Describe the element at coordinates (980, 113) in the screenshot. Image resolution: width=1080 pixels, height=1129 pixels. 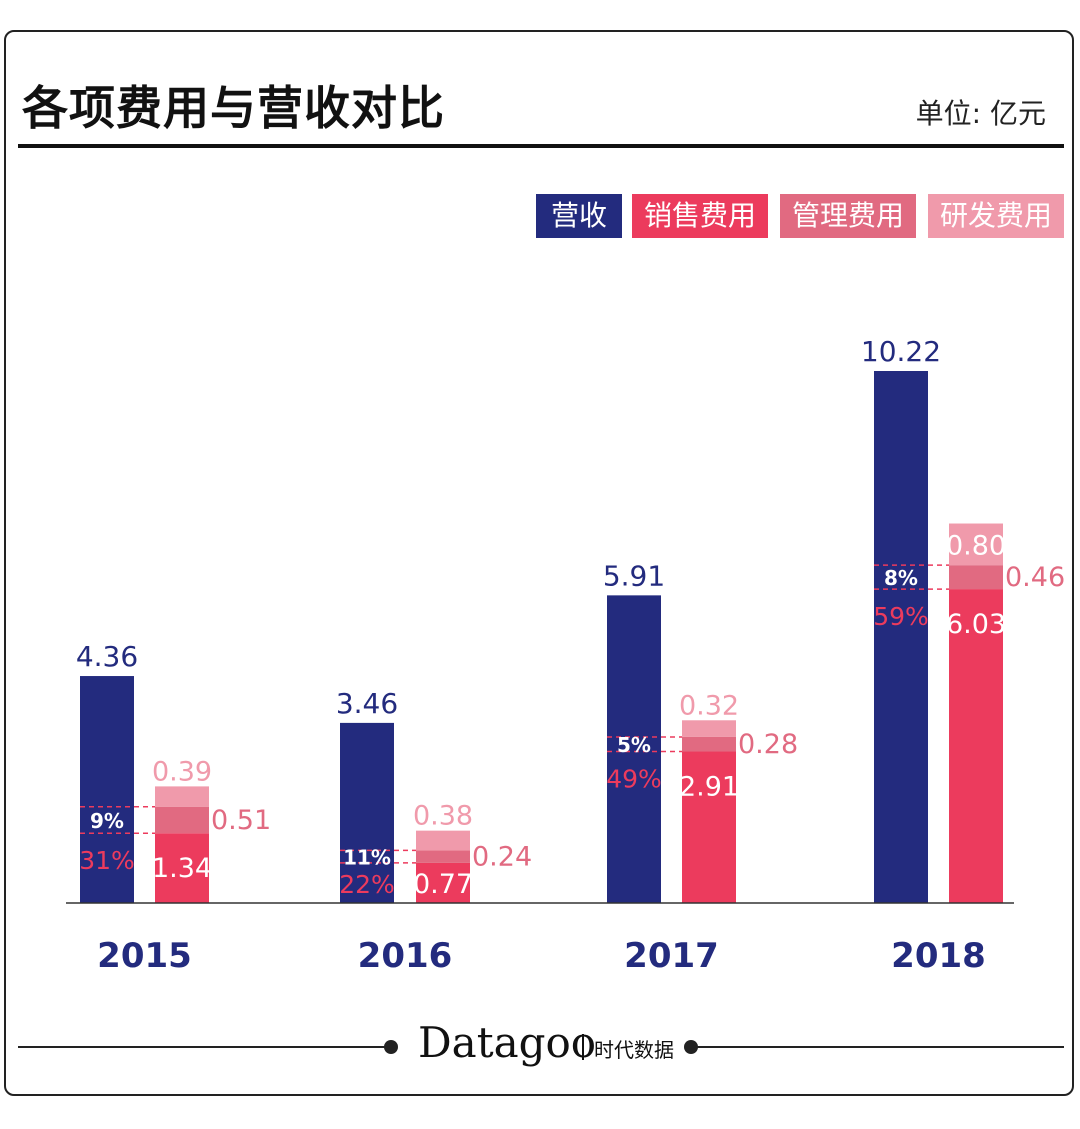
I see `unit-label: 单位: 亿元` at that location.